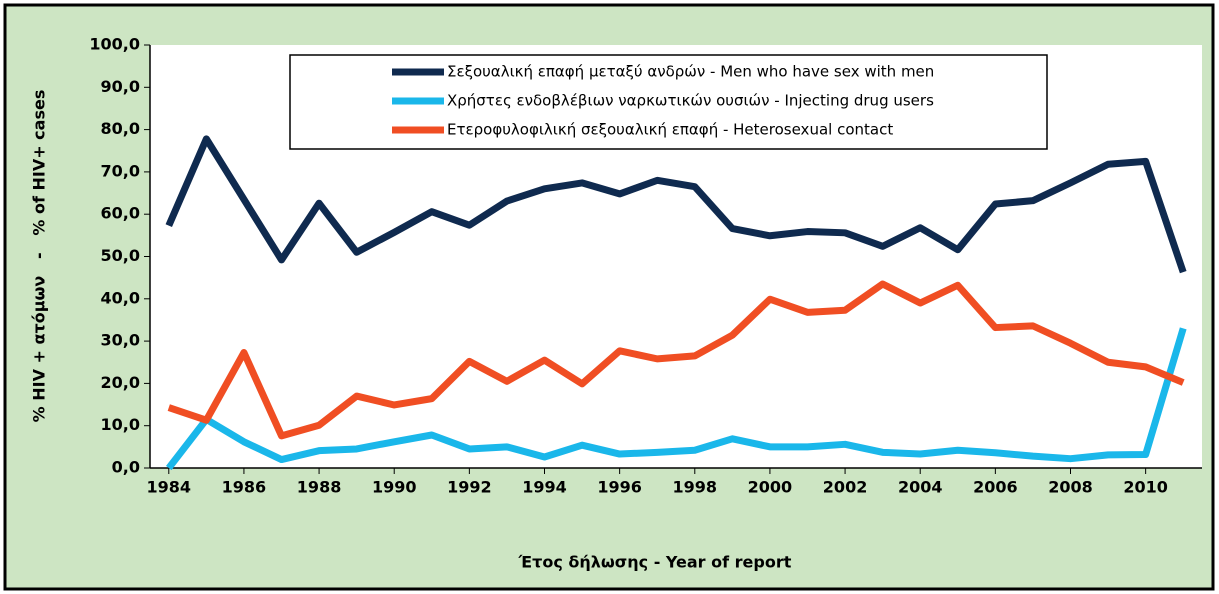 The height and width of the screenshot is (594, 1219). What do you see at coordinates (39, 256) in the screenshot?
I see `y-axis-label: % HIV + ατόμων - % of HIV+ cases` at bounding box center [39, 256].